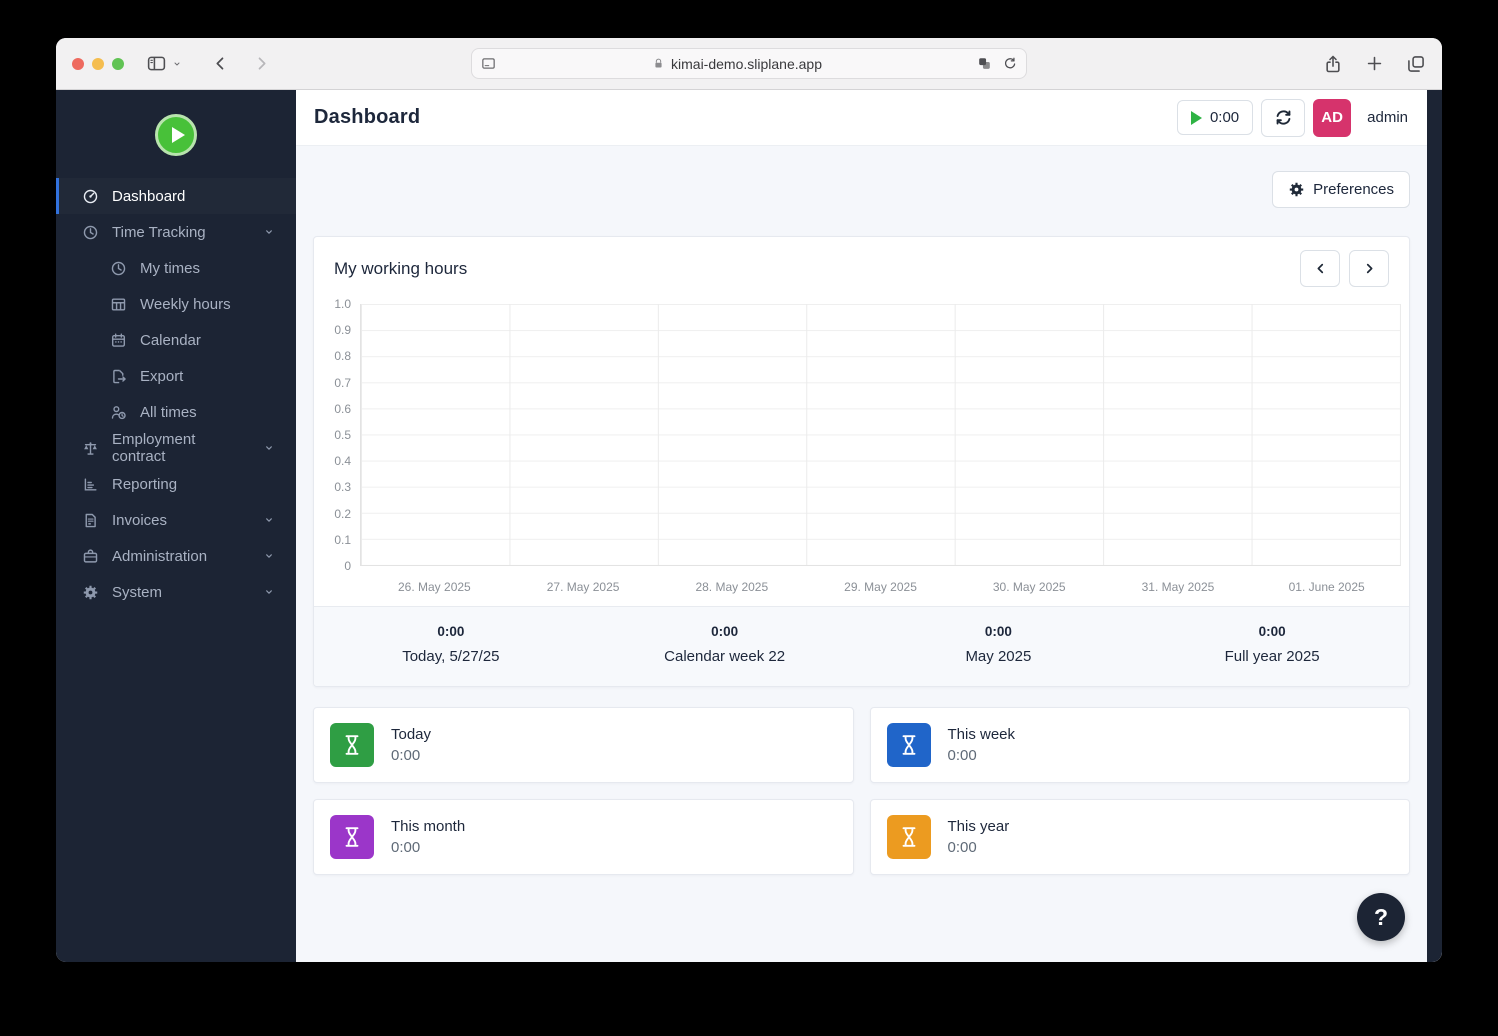 The height and width of the screenshot is (1036, 1498). What do you see at coordinates (1272, 656) in the screenshot?
I see `summary-label: Full year 2025` at bounding box center [1272, 656].